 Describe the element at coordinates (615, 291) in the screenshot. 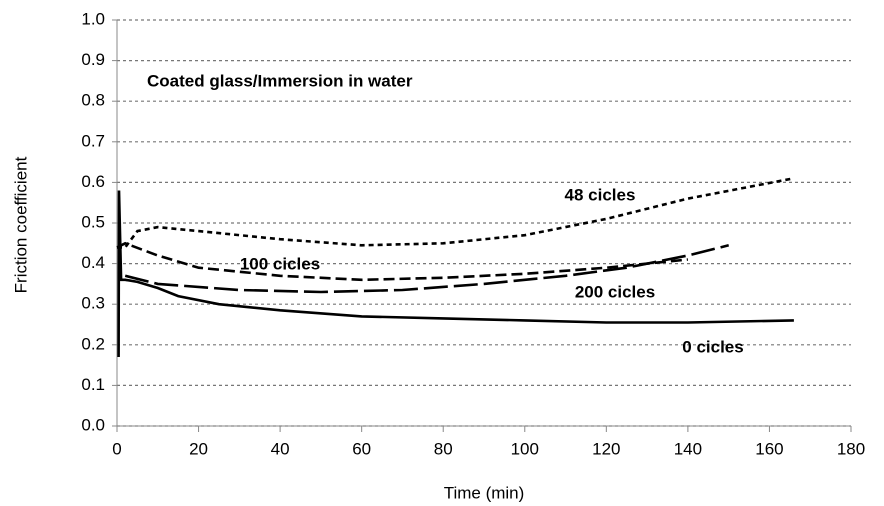

I see `series-label: 200 cicles` at that location.